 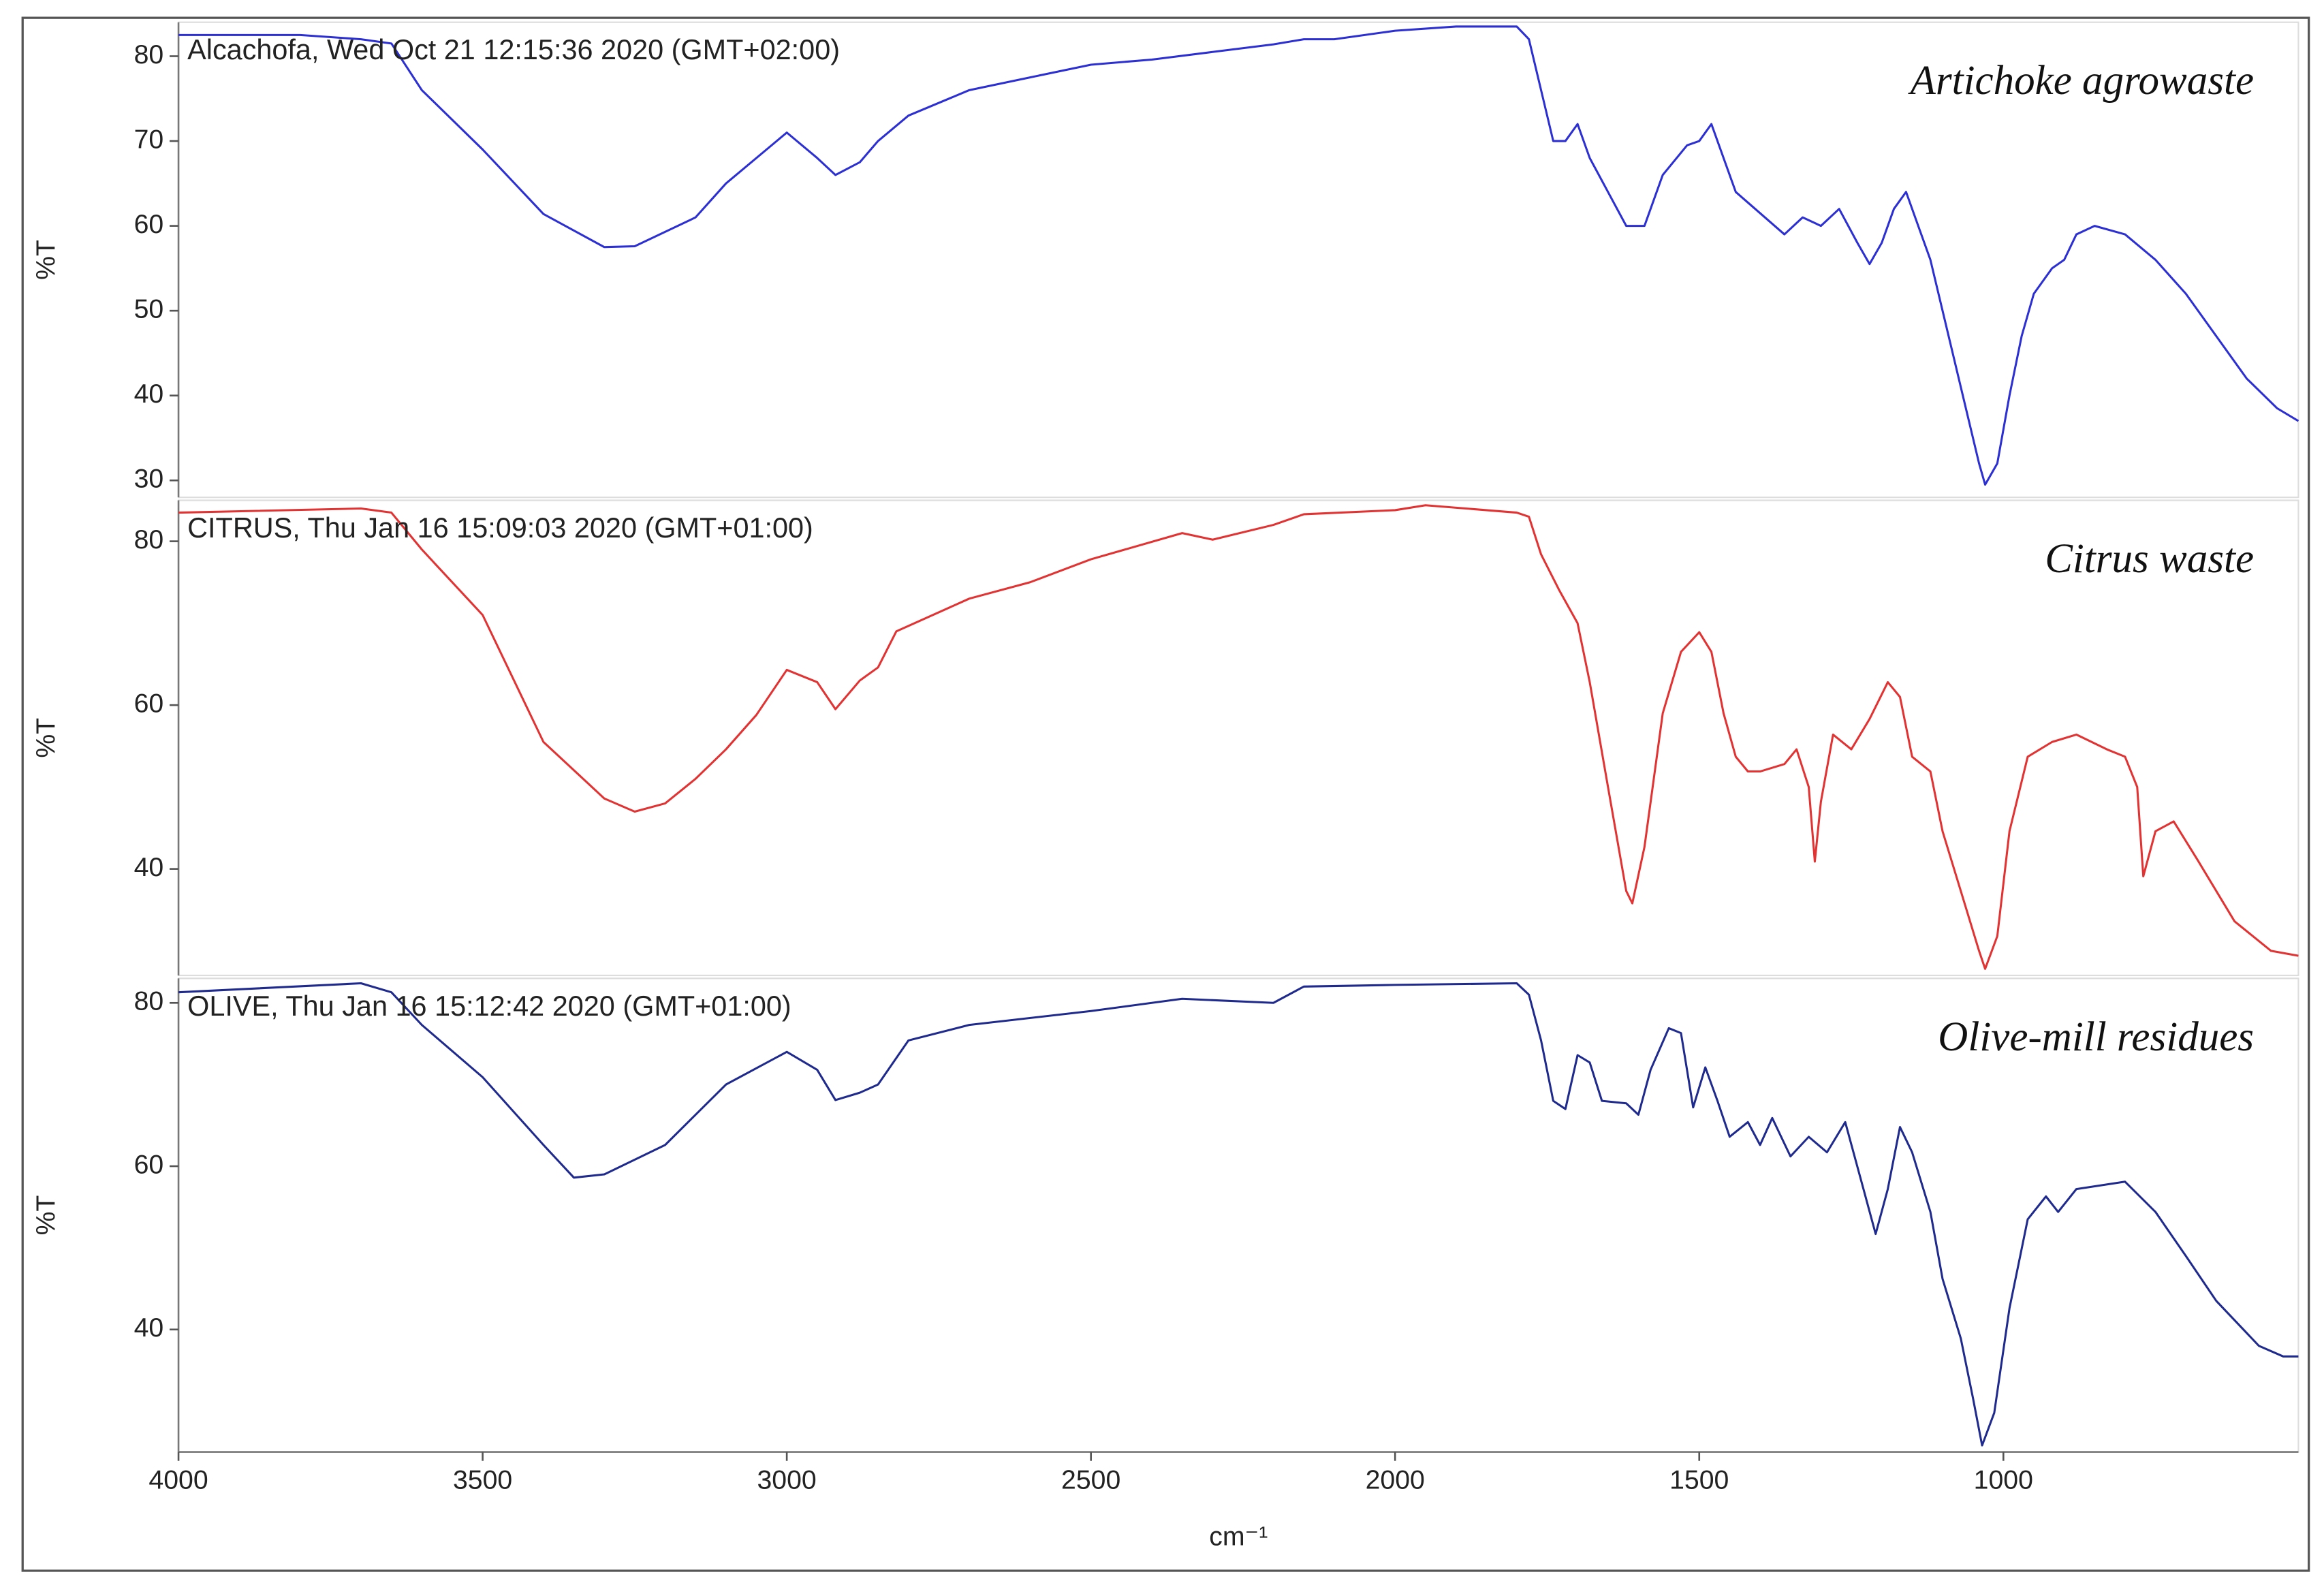 I want to click on y-tick-label: 70, so click(x=149, y=139).